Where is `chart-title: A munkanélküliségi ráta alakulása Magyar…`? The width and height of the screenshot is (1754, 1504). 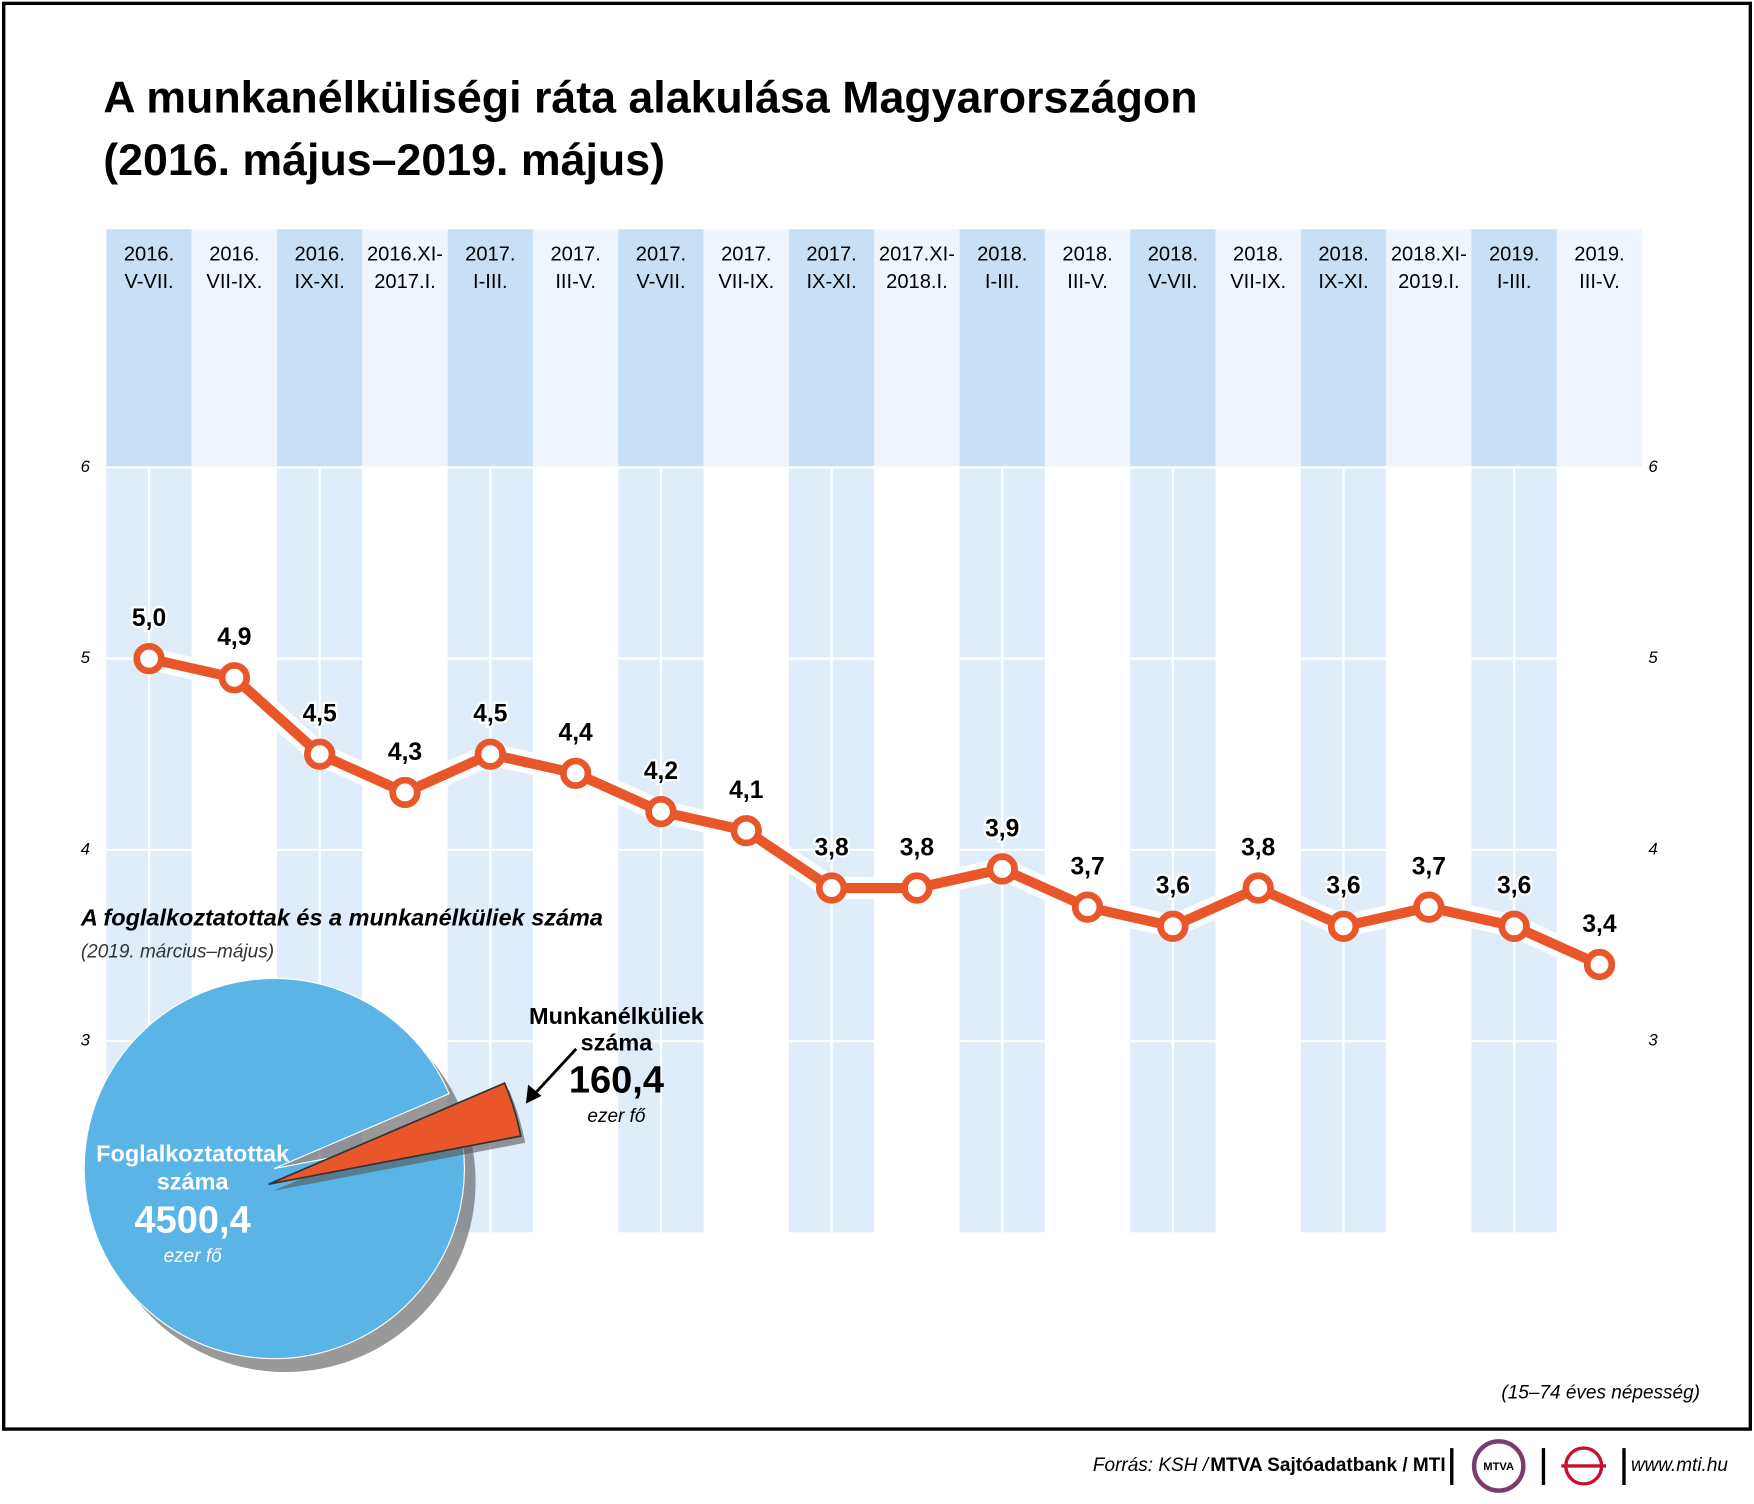 chart-title: A munkanélküliségi ráta alakulása Magyar… is located at coordinates (650, 97).